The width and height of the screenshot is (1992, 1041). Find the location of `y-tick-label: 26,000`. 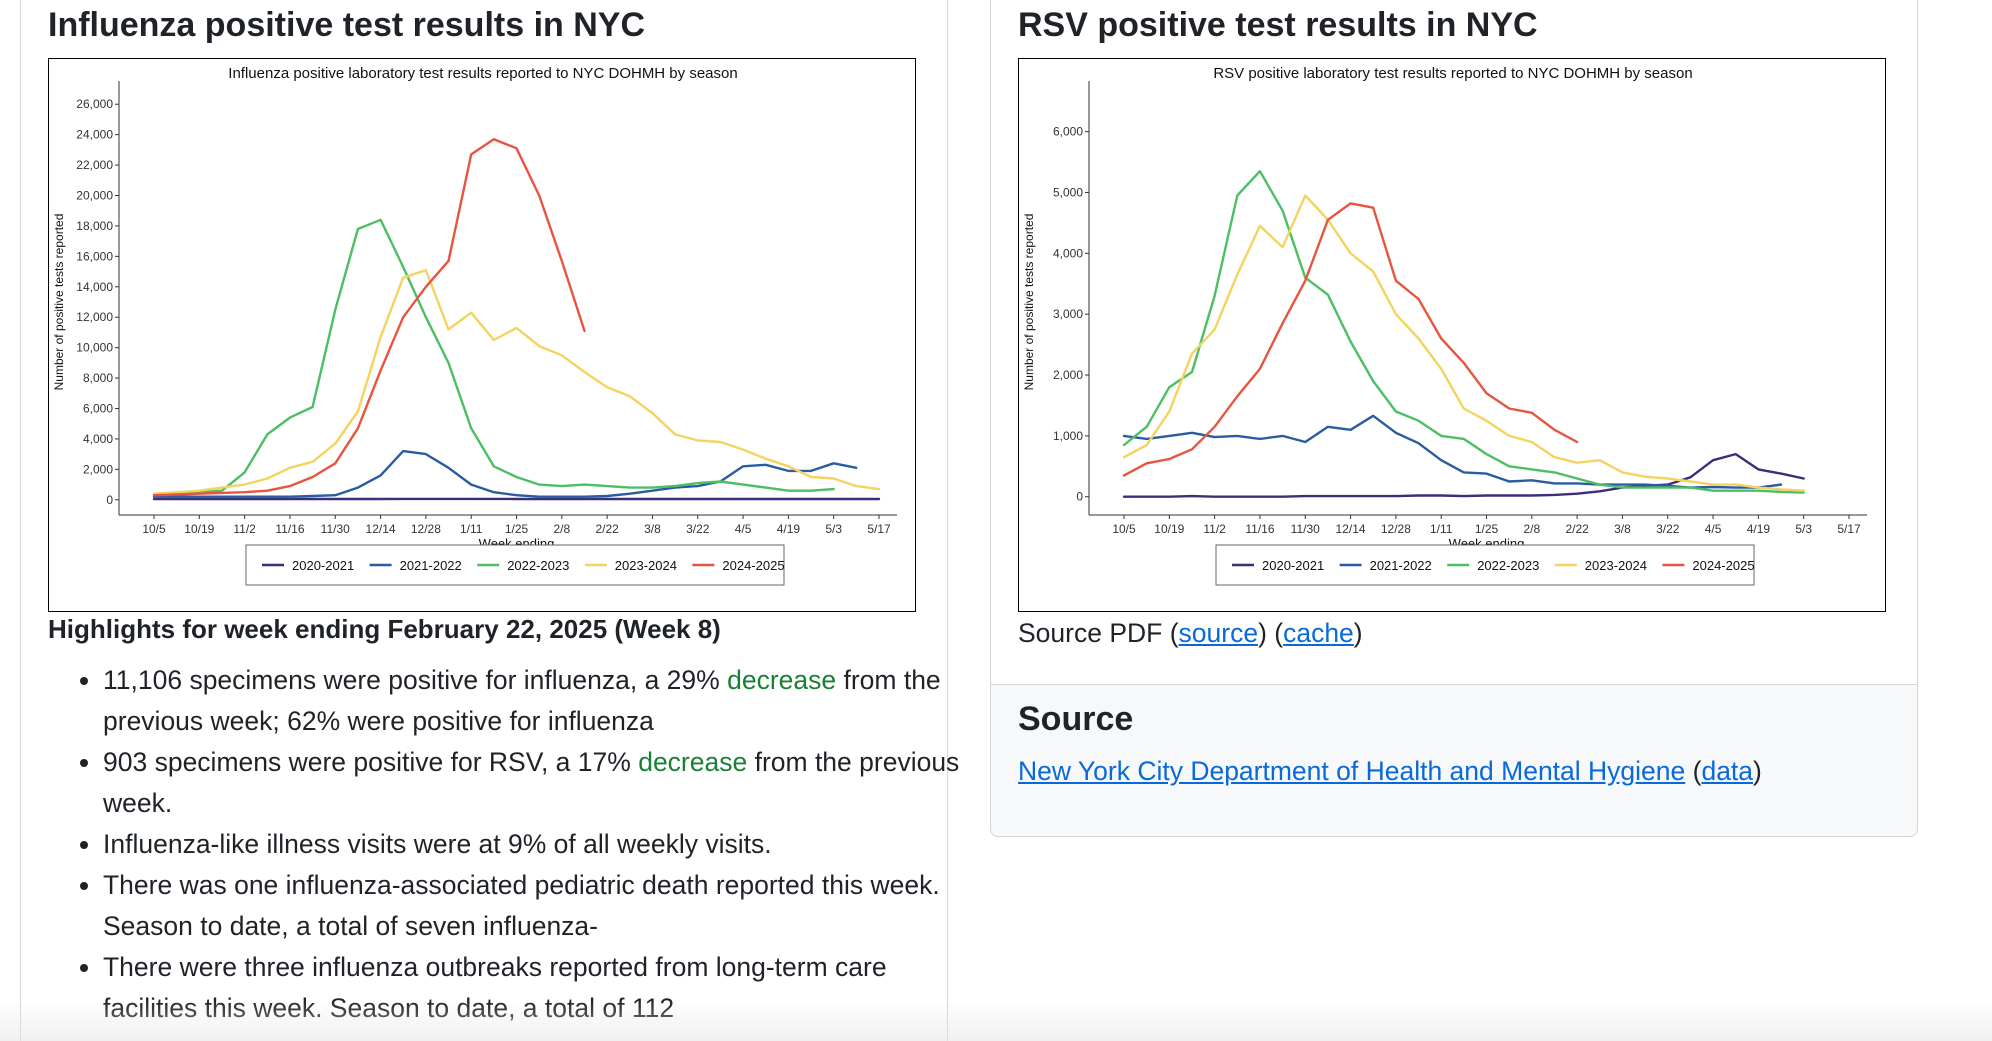

y-tick-label: 26,000 is located at coordinates (94, 104).